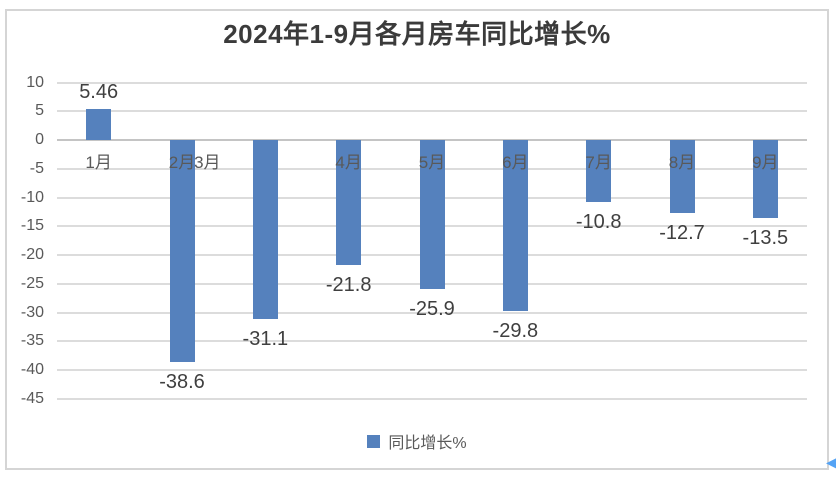 Image resolution: width=836 pixels, height=480 pixels. Describe the element at coordinates (32, 254) in the screenshot. I see `y-axis-tick-label: -20` at that location.